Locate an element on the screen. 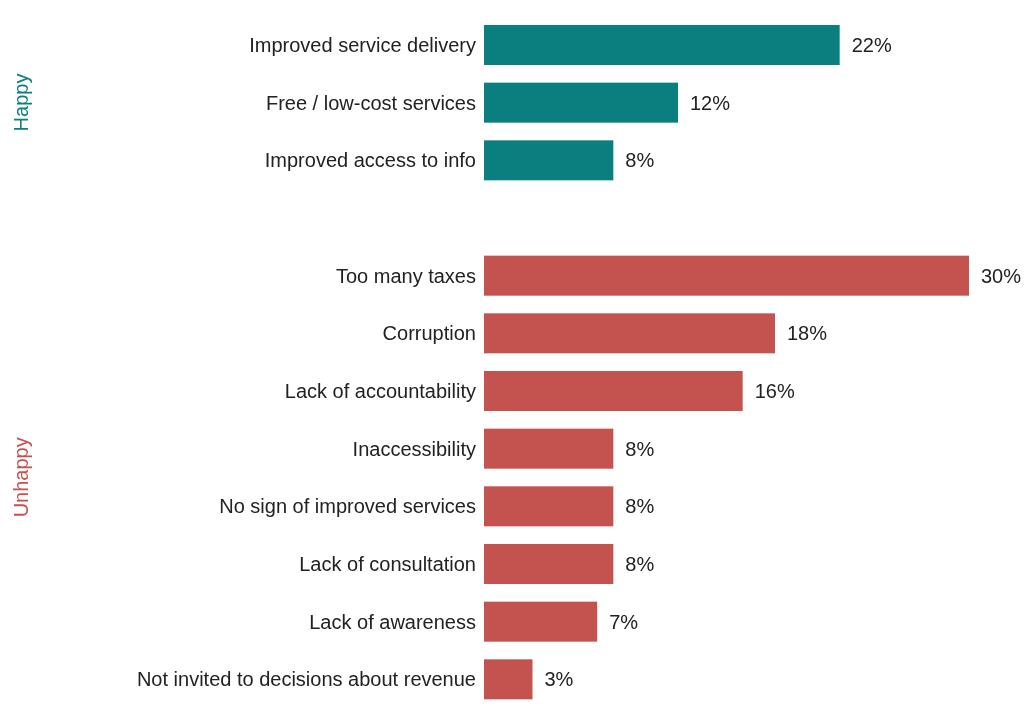  y-tick-label: Lack of awareness is located at coordinates (392, 621).